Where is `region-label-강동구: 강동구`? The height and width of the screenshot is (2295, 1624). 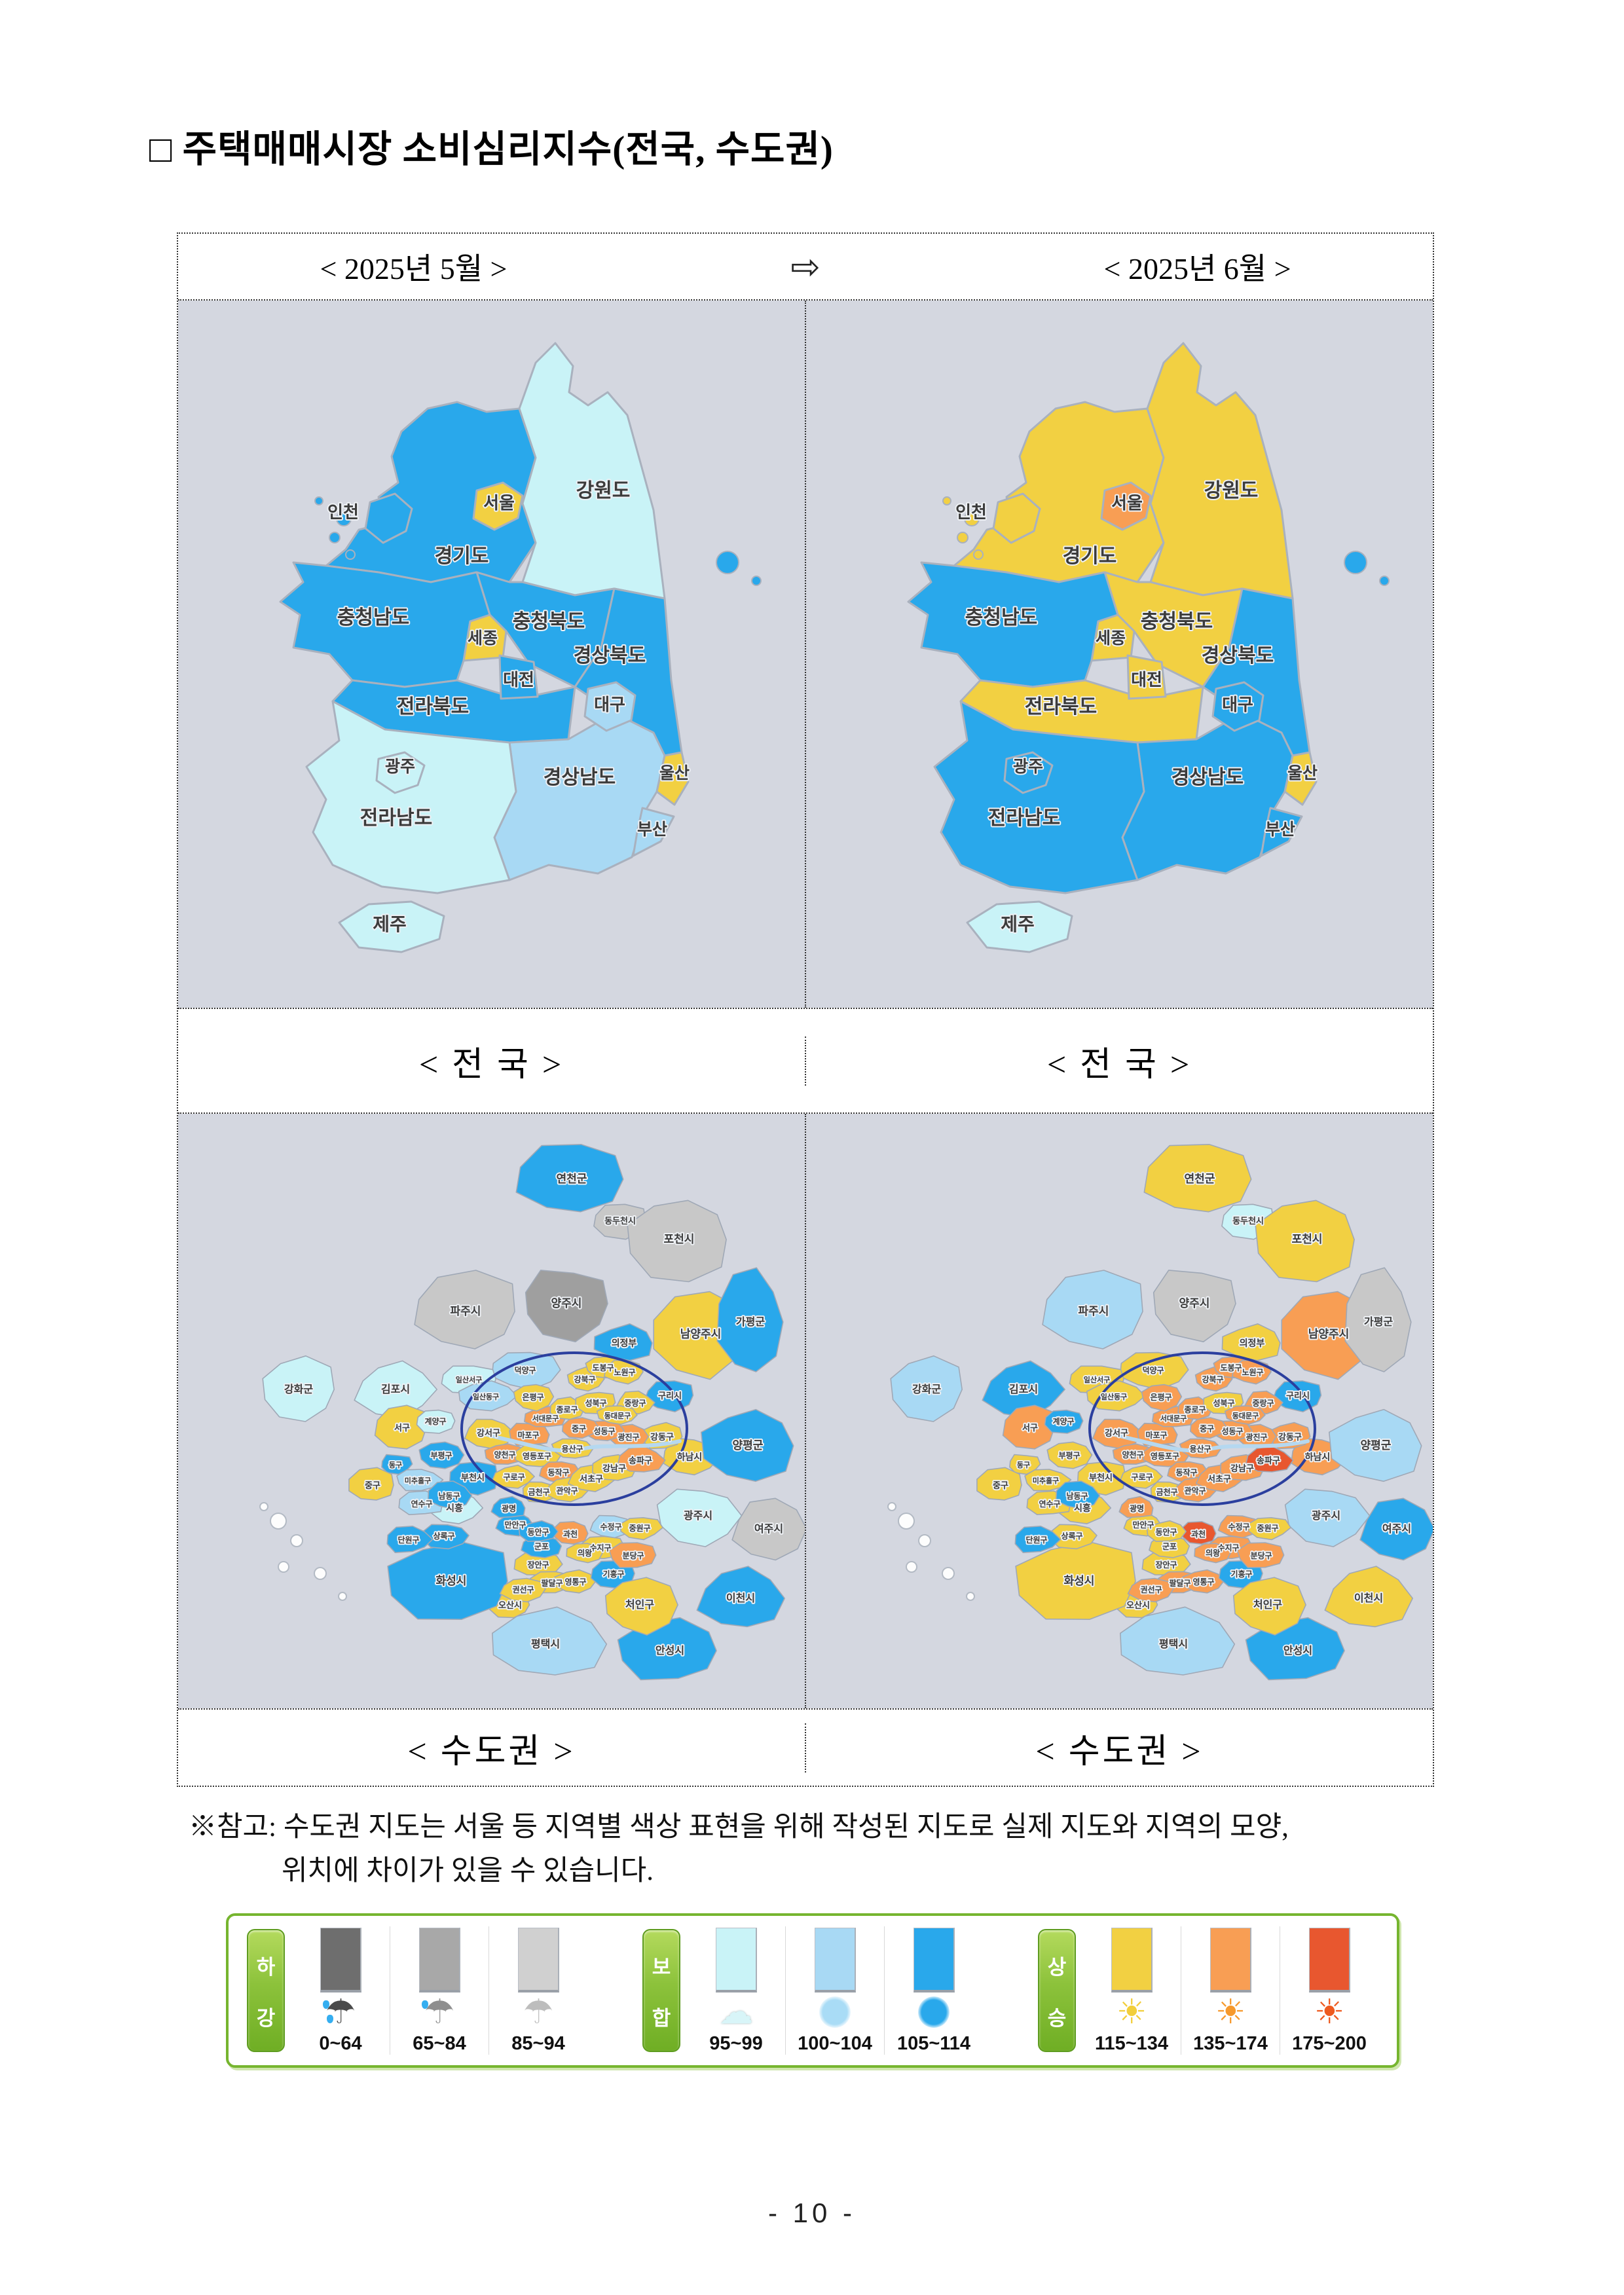 region-label-강동구: 강동구 is located at coordinates (662, 1437).